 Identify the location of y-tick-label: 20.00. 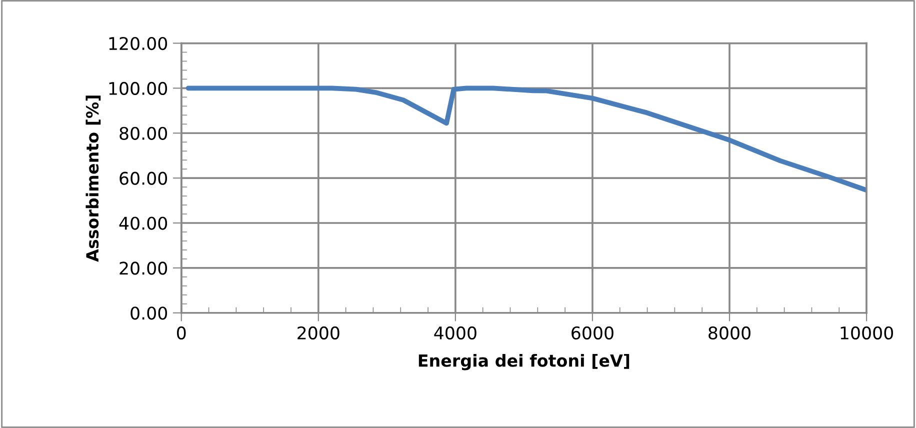
(144, 268).